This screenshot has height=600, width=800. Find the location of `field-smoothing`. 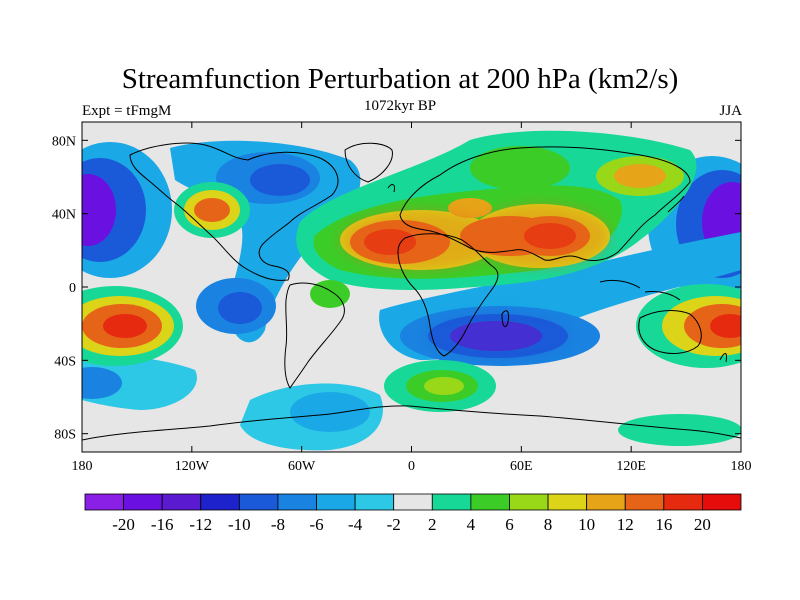

field-smoothing is located at coordinates (475, 281).